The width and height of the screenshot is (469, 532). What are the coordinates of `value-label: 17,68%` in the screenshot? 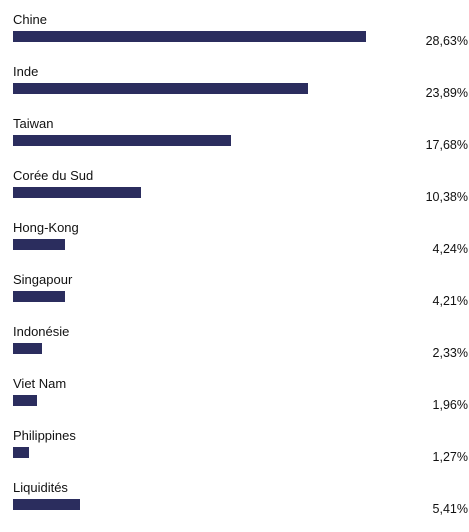 It's located at (446, 145).